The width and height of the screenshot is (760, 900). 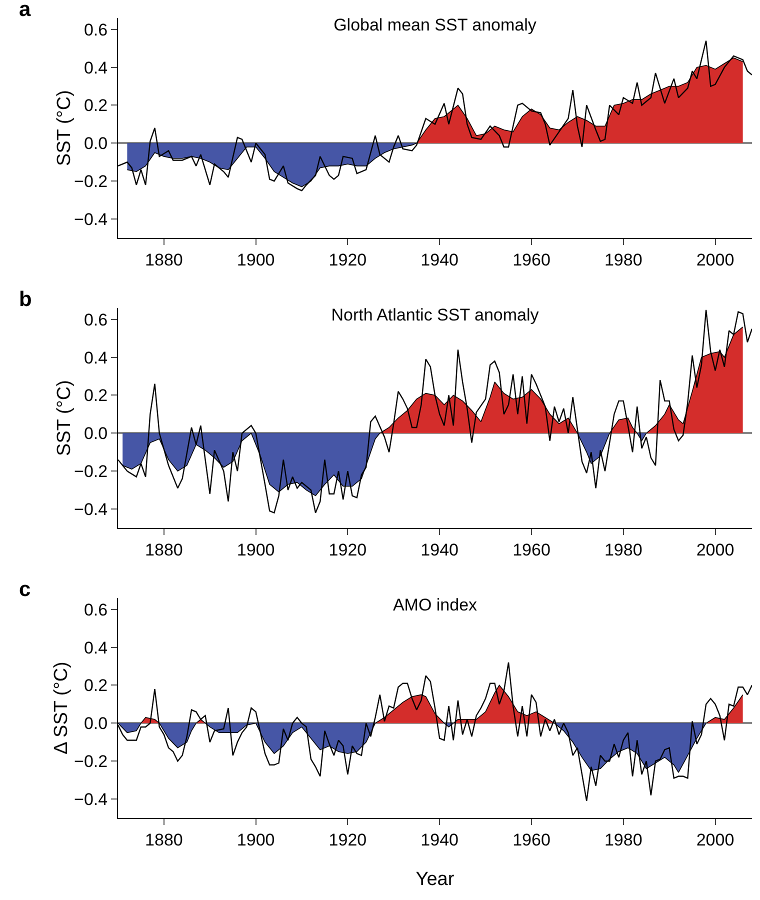 What do you see at coordinates (435, 879) in the screenshot?
I see `x-axis-title: Year` at bounding box center [435, 879].